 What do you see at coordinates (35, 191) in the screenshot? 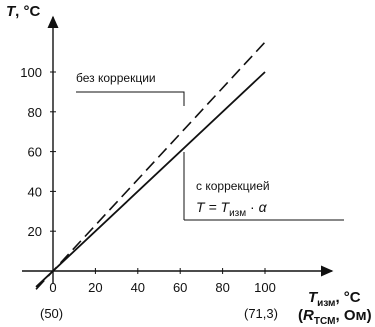
I see `y-tick-label: 40` at bounding box center [35, 191].